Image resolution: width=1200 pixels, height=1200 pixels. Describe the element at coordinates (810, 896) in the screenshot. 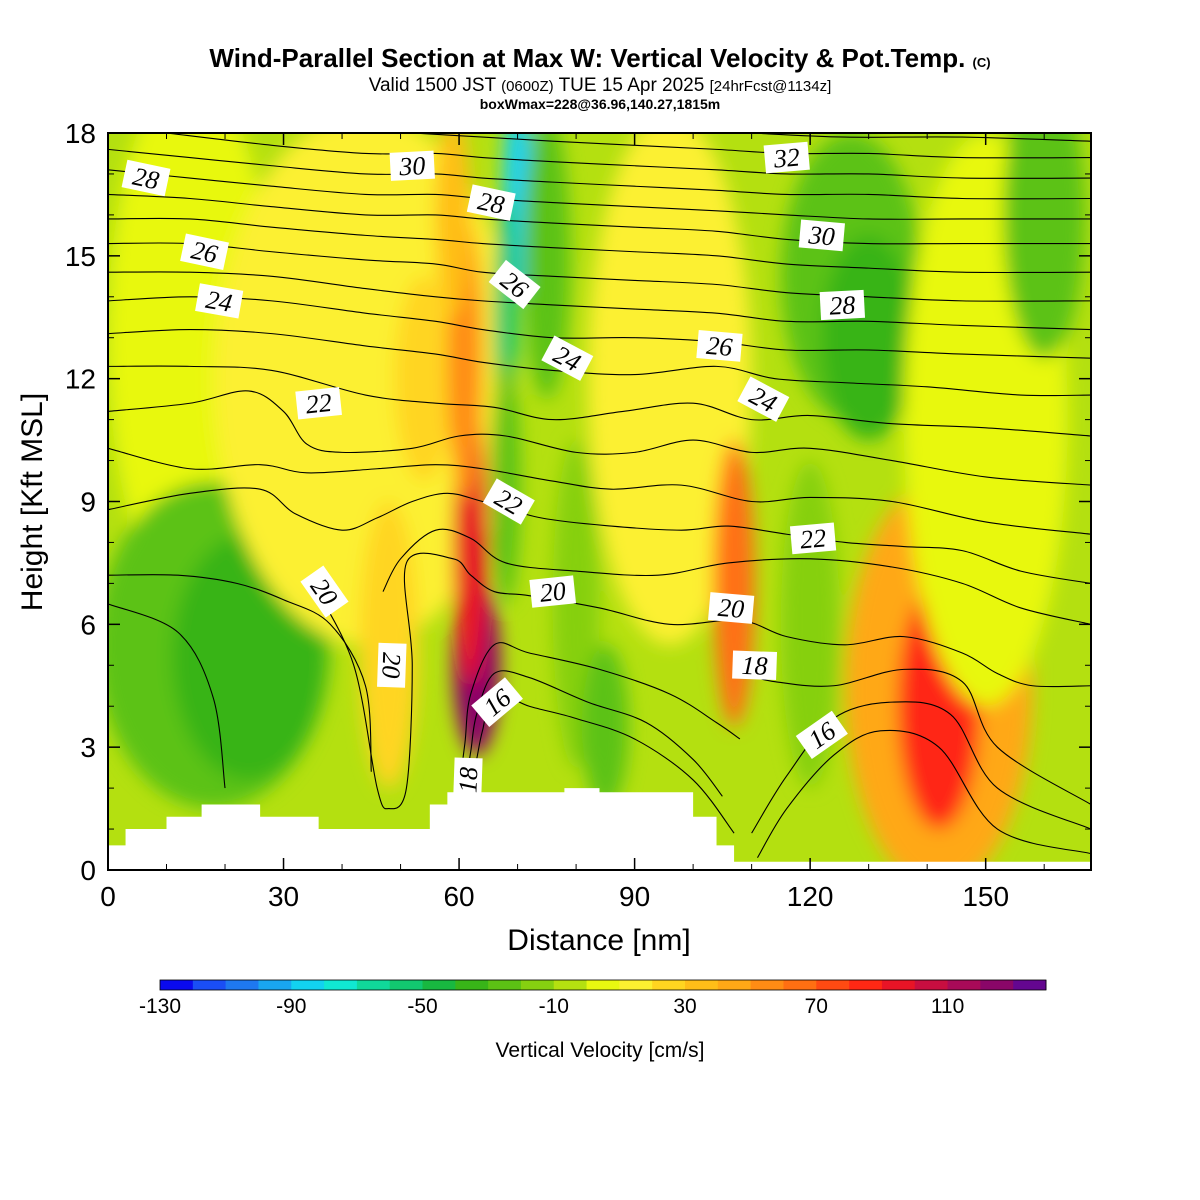

I see `x-tick-label: 120` at that location.